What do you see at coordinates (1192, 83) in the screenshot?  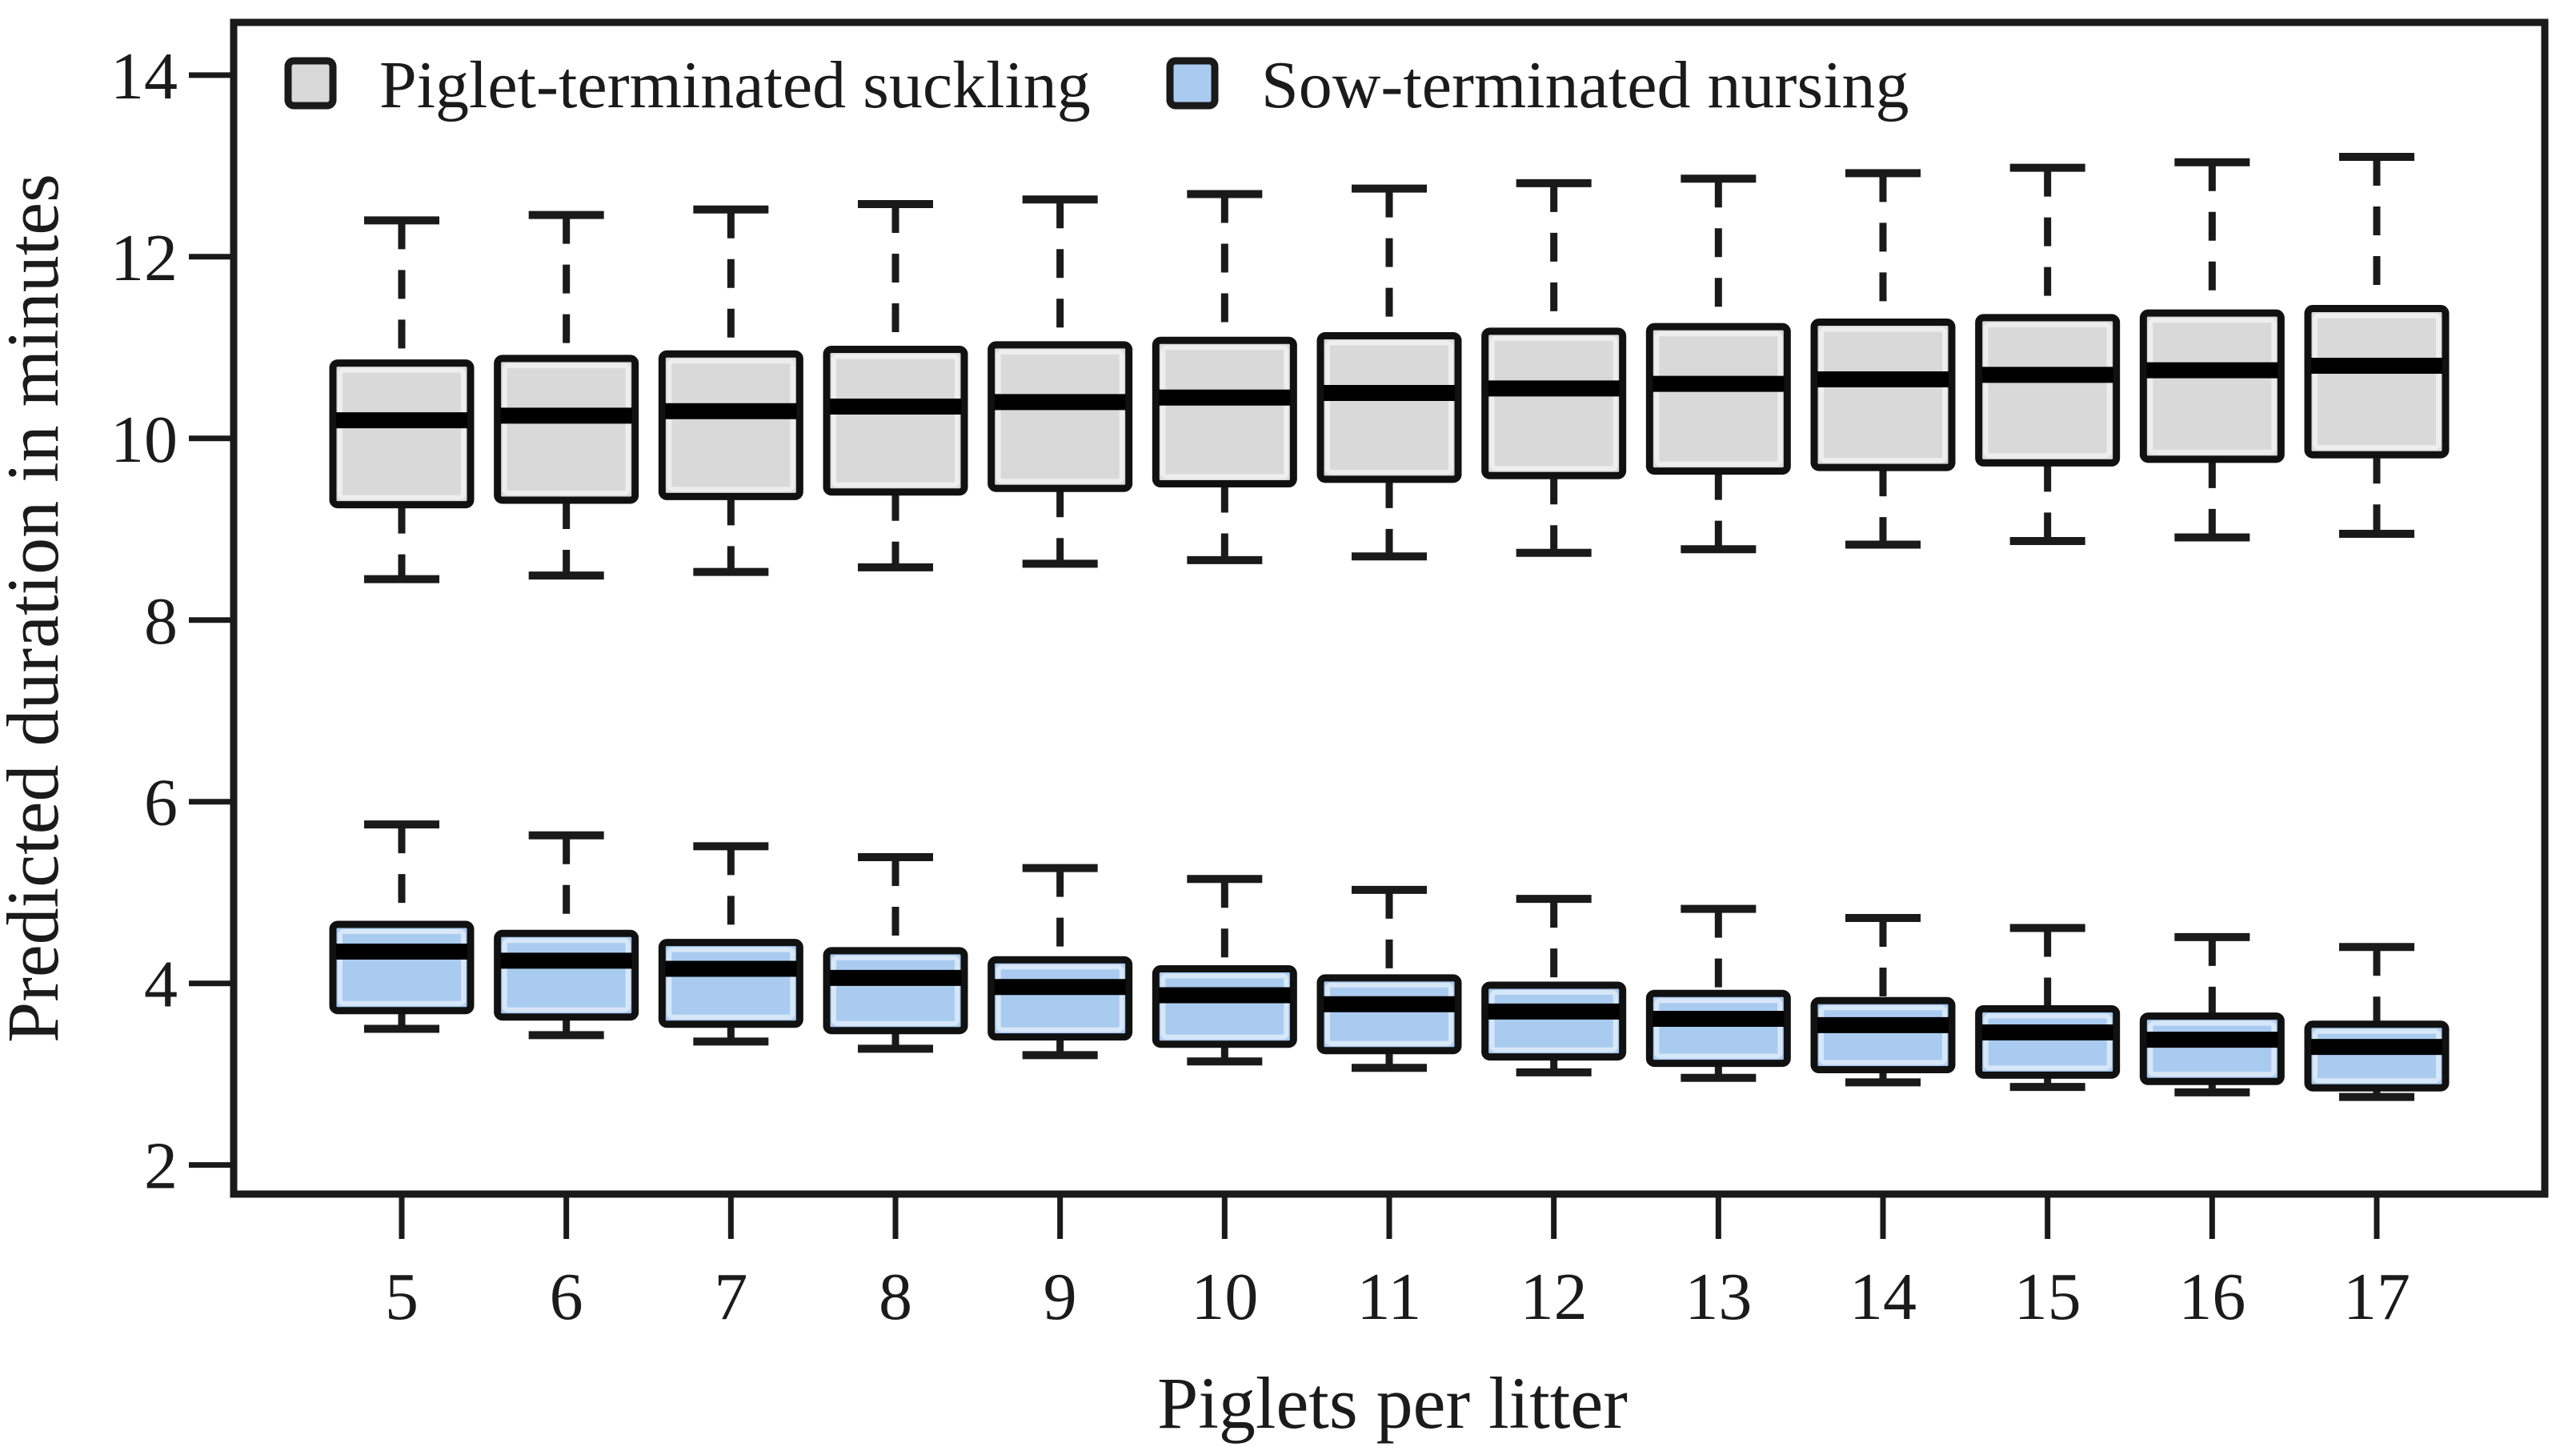 I see `legend-swatch-sow-terminated-icon` at bounding box center [1192, 83].